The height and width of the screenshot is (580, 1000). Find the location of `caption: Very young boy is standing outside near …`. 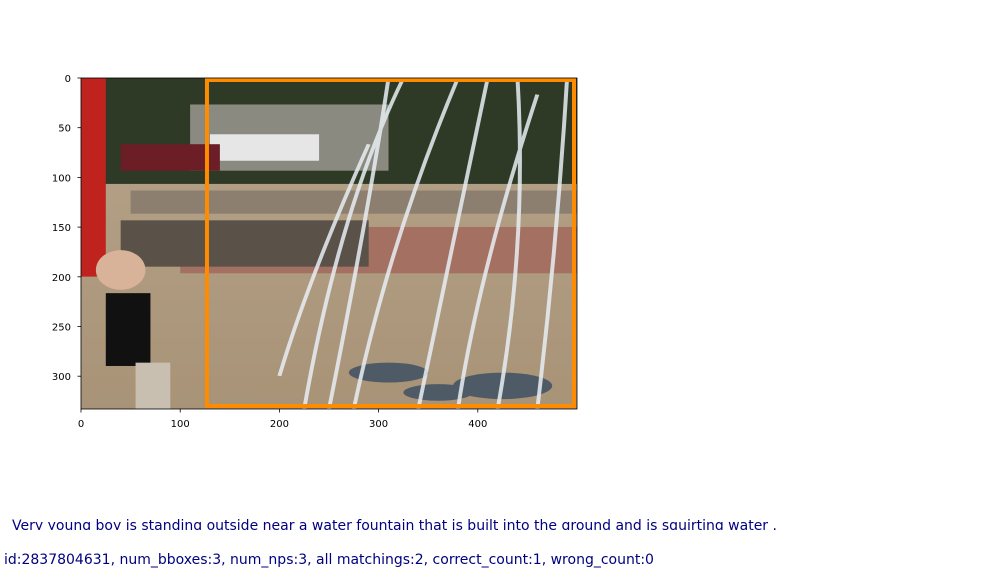

caption: Very young boy is standing outside near … is located at coordinates (394, 526).